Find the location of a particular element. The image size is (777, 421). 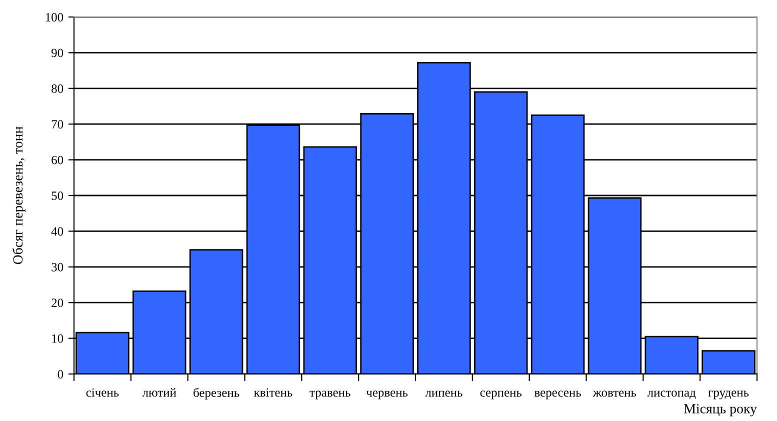

y-tick-label: 100 is located at coordinates (55, 17).